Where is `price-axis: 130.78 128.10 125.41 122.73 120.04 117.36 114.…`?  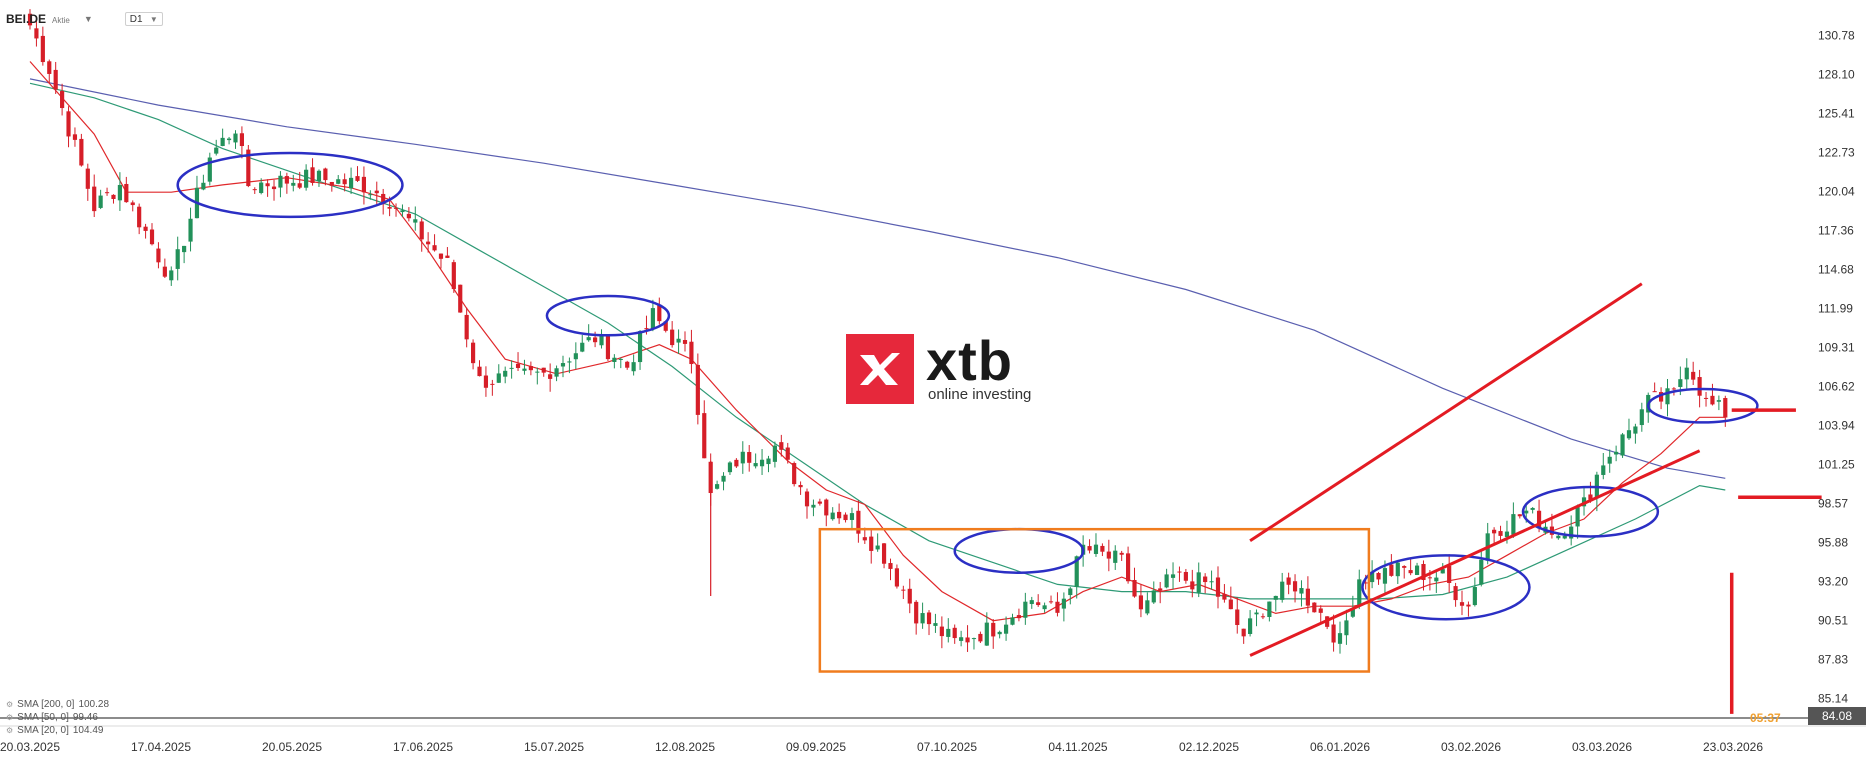
price-axis: 130.78 128.10 125.41 122.73 120.04 117.36 114.… is located at coordinates (1836, 367).